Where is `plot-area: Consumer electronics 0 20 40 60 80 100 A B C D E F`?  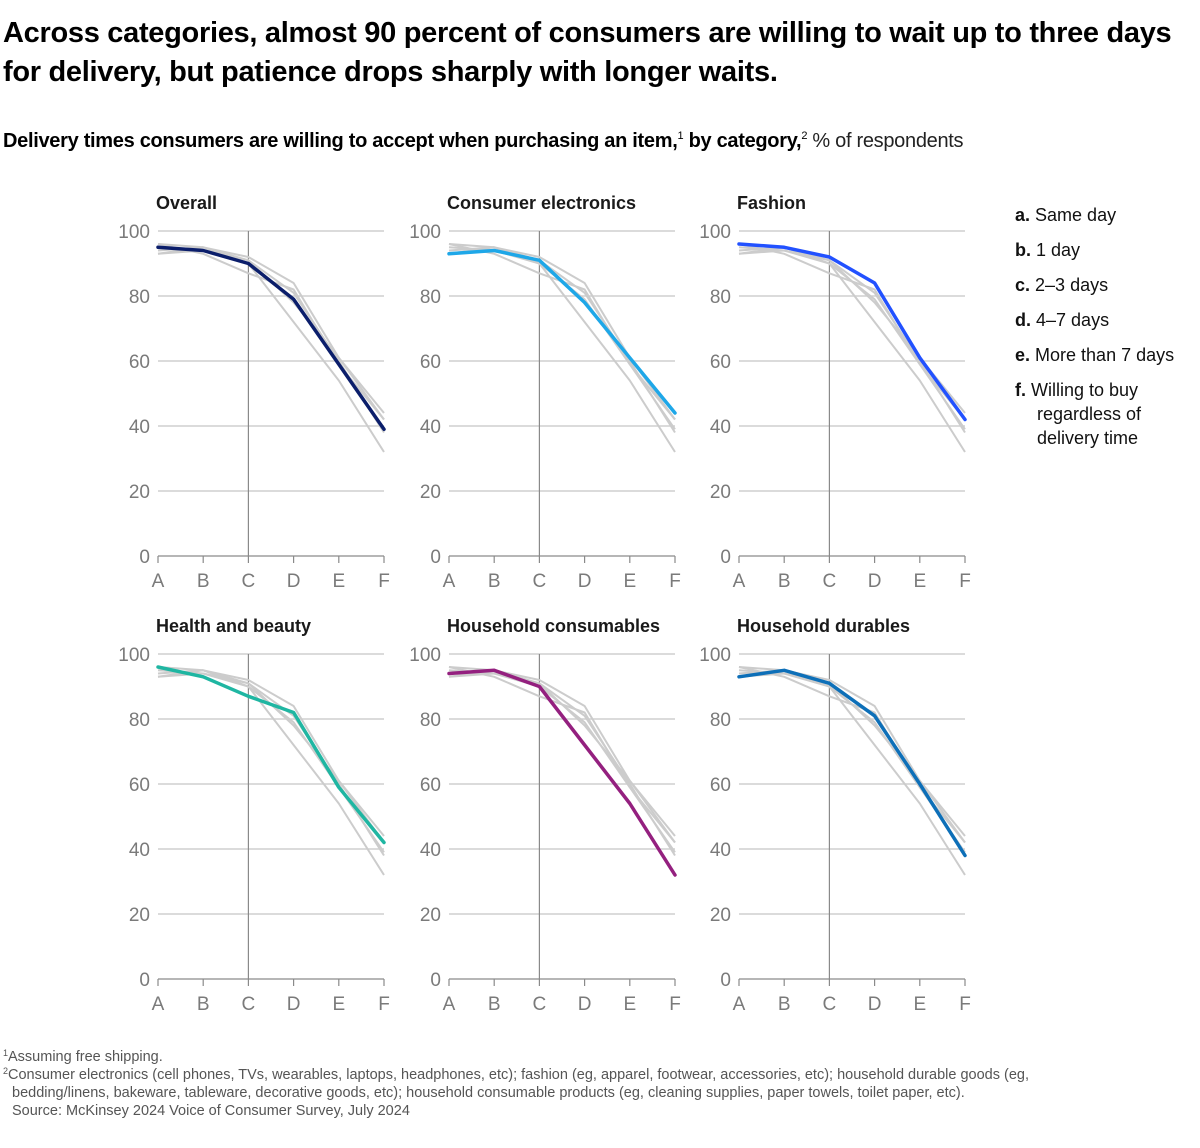
plot-area: Consumer electronics 0 20 40 60 80 100 A B C D E F is located at coordinates (545, 392).